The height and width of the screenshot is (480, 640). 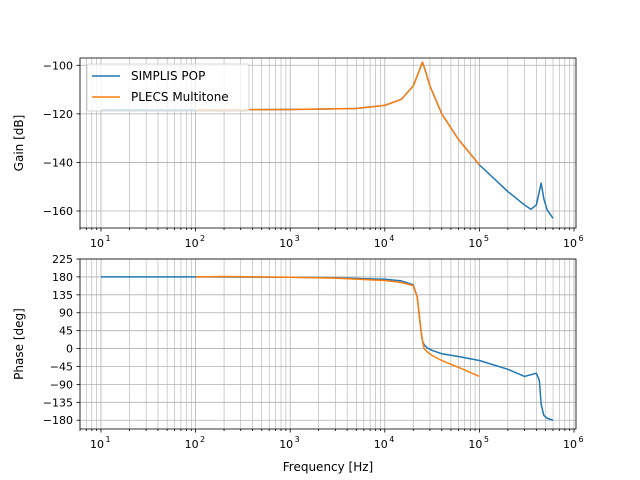 I want to click on y-tick-label: 180, so click(x=62, y=277).